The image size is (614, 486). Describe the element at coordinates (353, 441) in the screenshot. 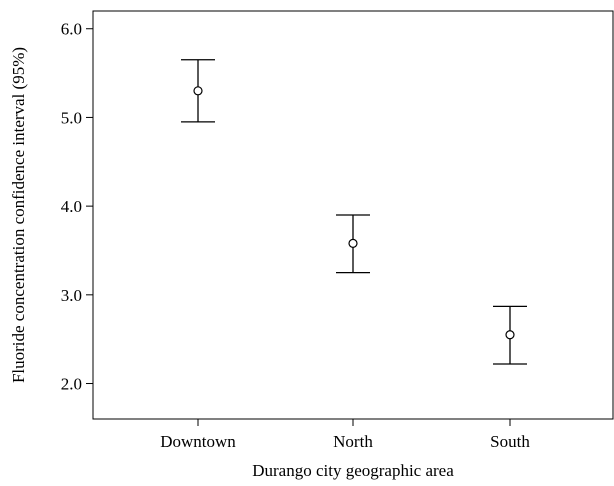

I see `x-tick-label: North` at that location.